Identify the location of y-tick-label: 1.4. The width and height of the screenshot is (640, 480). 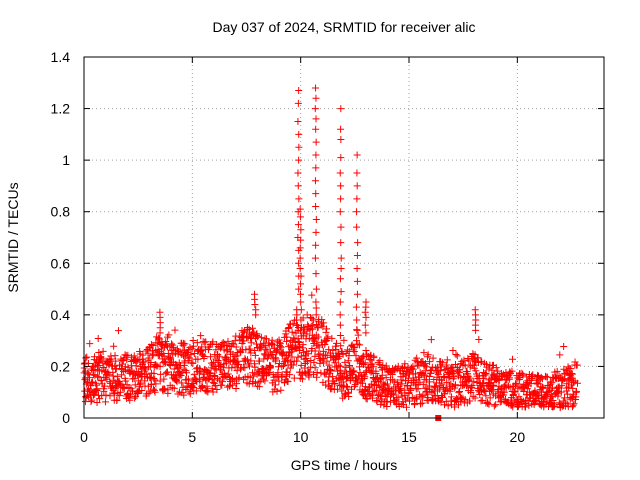
(61, 57).